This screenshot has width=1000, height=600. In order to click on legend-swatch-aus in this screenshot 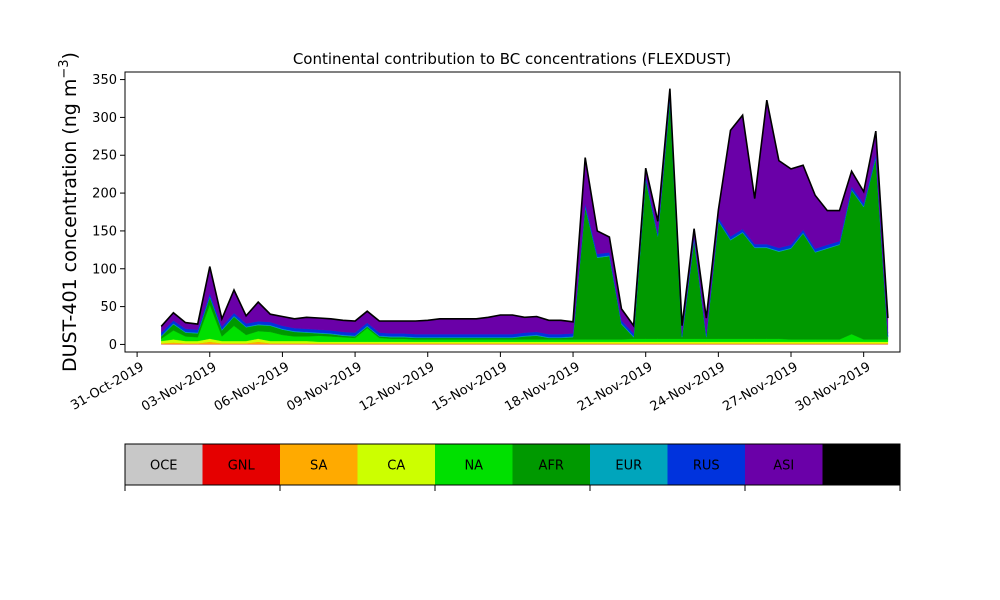, I will do `click(861, 464)`.